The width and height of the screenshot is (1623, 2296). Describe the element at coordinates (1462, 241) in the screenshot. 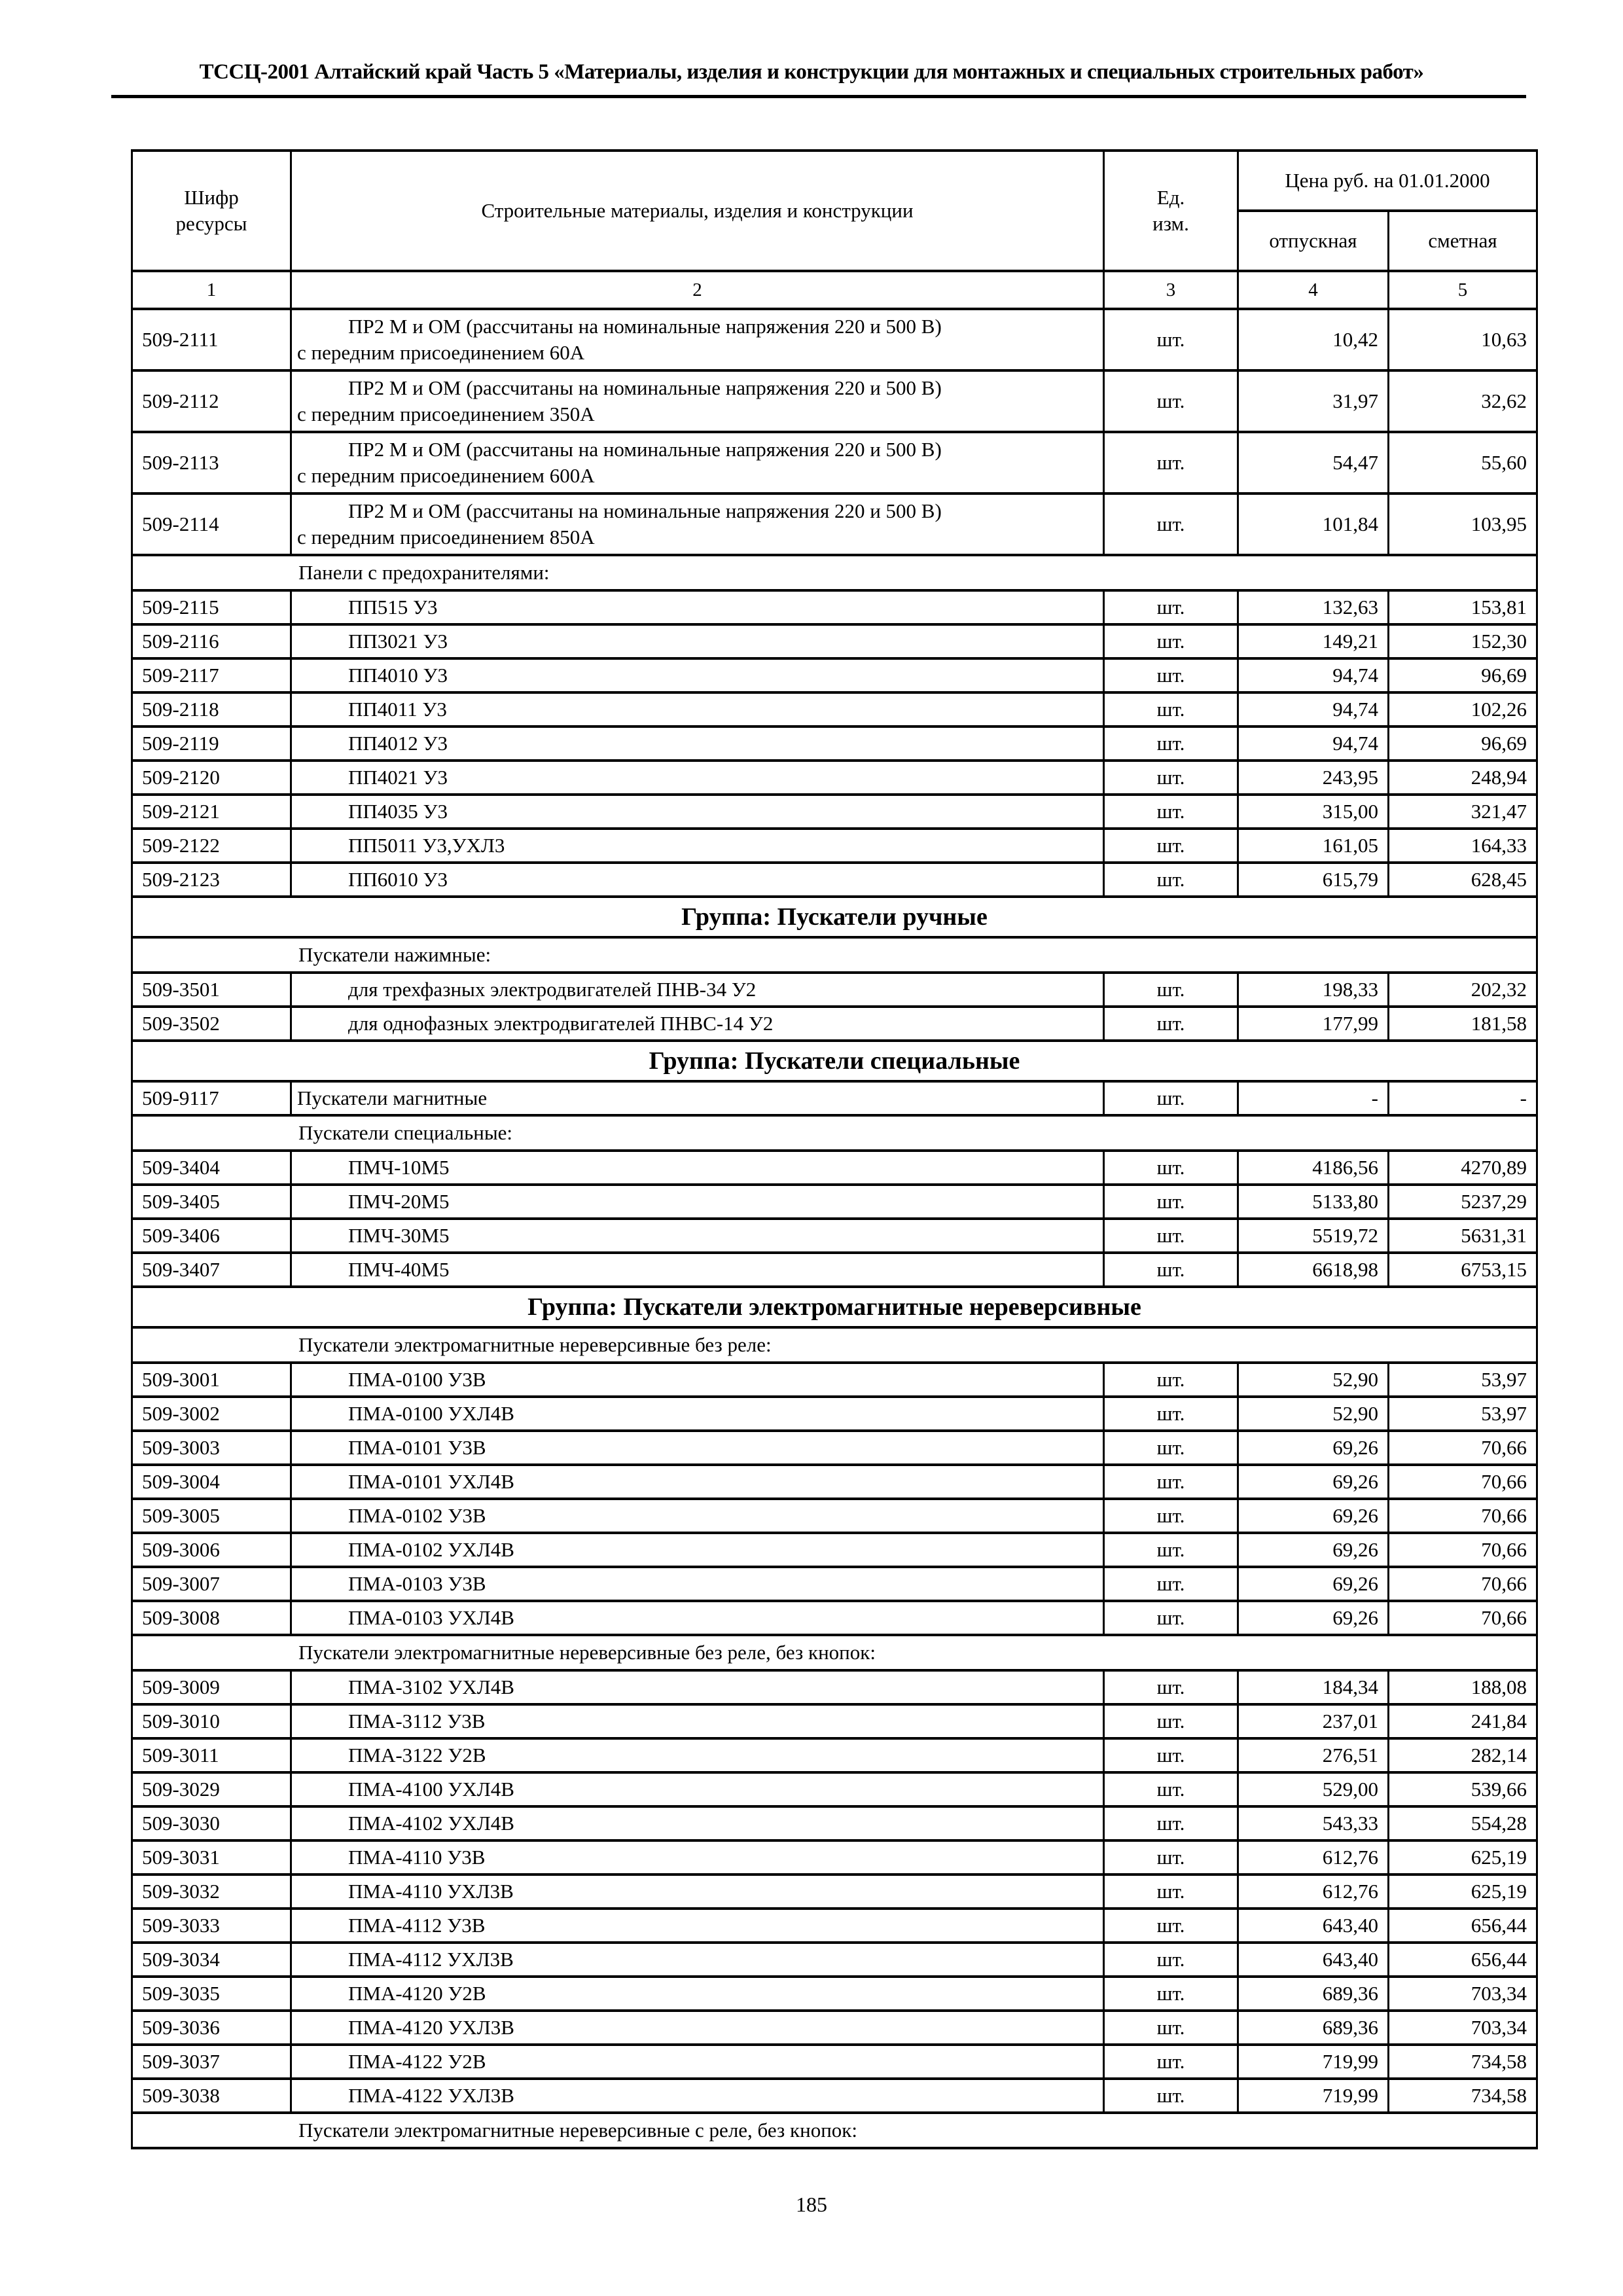

I see `column-header-price-estimate: сметная` at that location.